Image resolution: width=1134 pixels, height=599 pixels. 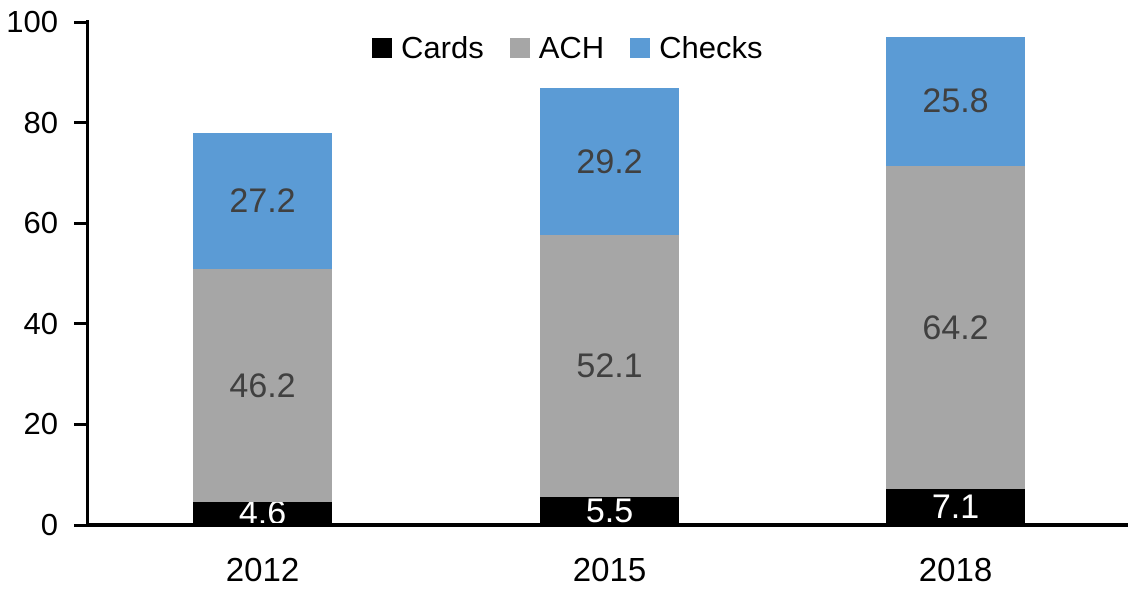 What do you see at coordinates (609, 569) in the screenshot?
I see `x-axis-category-label: 2015` at bounding box center [609, 569].